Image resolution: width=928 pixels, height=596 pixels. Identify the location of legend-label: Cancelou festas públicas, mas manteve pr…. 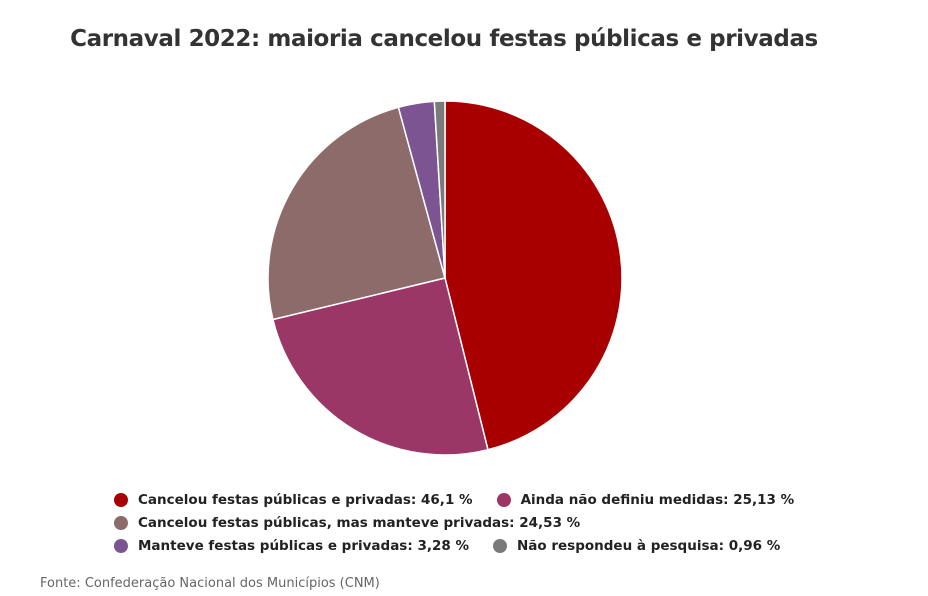
(359, 523).